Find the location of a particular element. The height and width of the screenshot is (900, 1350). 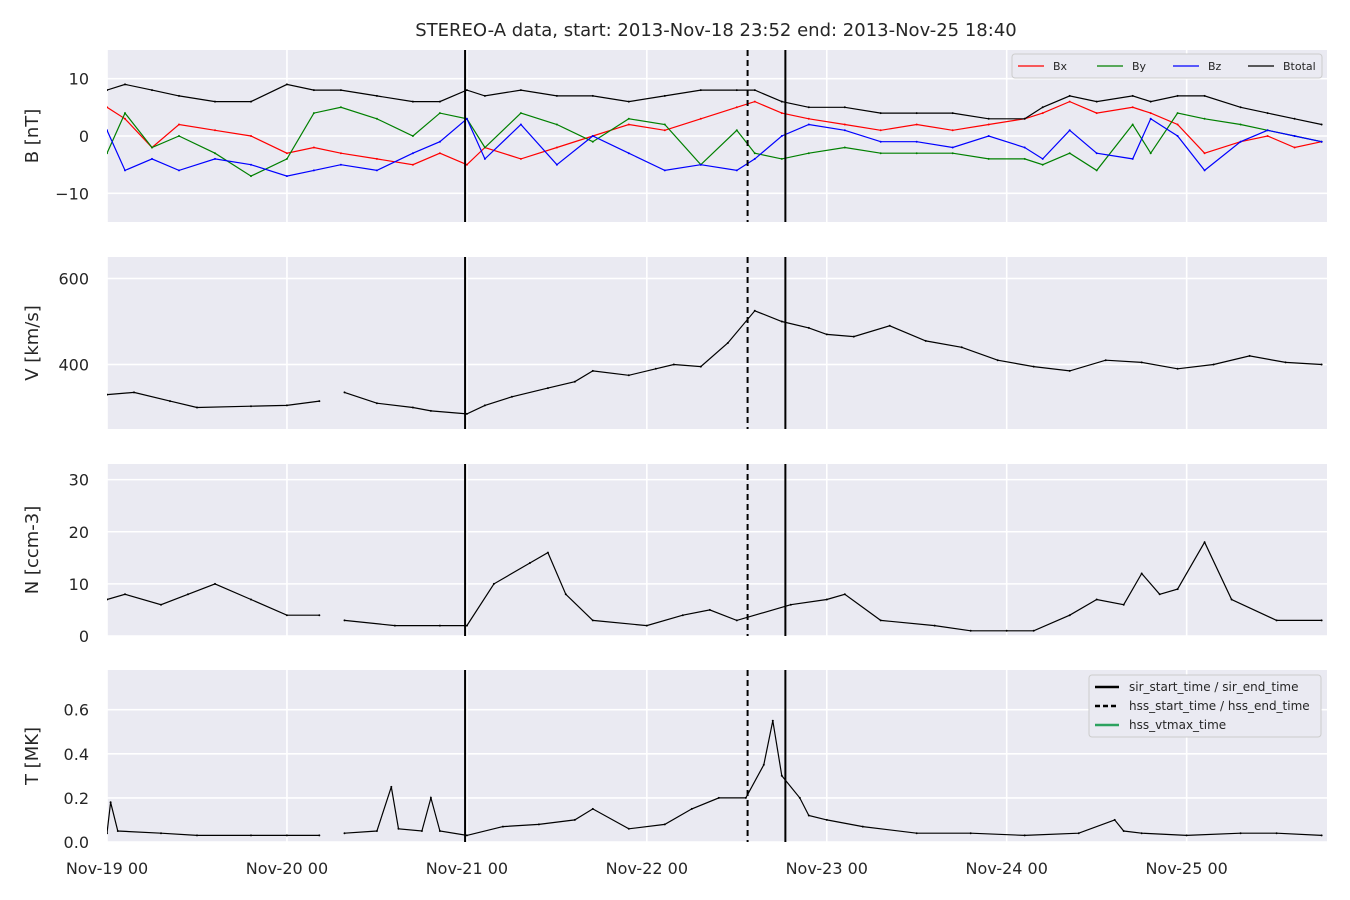

velocity-y-tick-label: 400 is located at coordinates (73, 365).